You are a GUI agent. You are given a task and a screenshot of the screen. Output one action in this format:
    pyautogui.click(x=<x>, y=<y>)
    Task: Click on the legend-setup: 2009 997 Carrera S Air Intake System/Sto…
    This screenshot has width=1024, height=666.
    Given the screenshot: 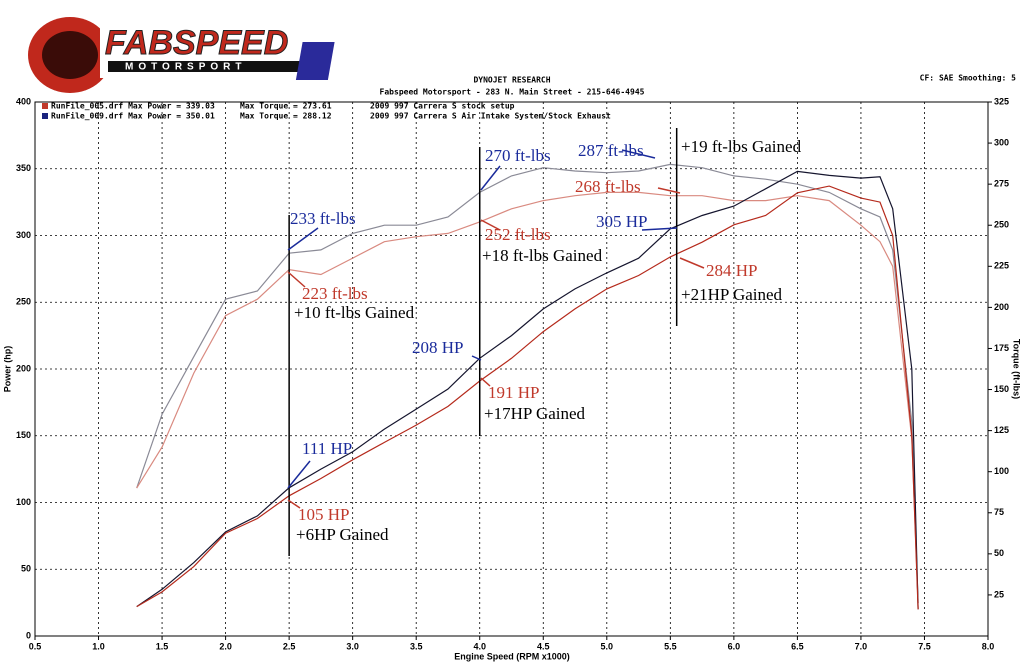 What is the action you would take?
    pyautogui.click(x=490, y=116)
    